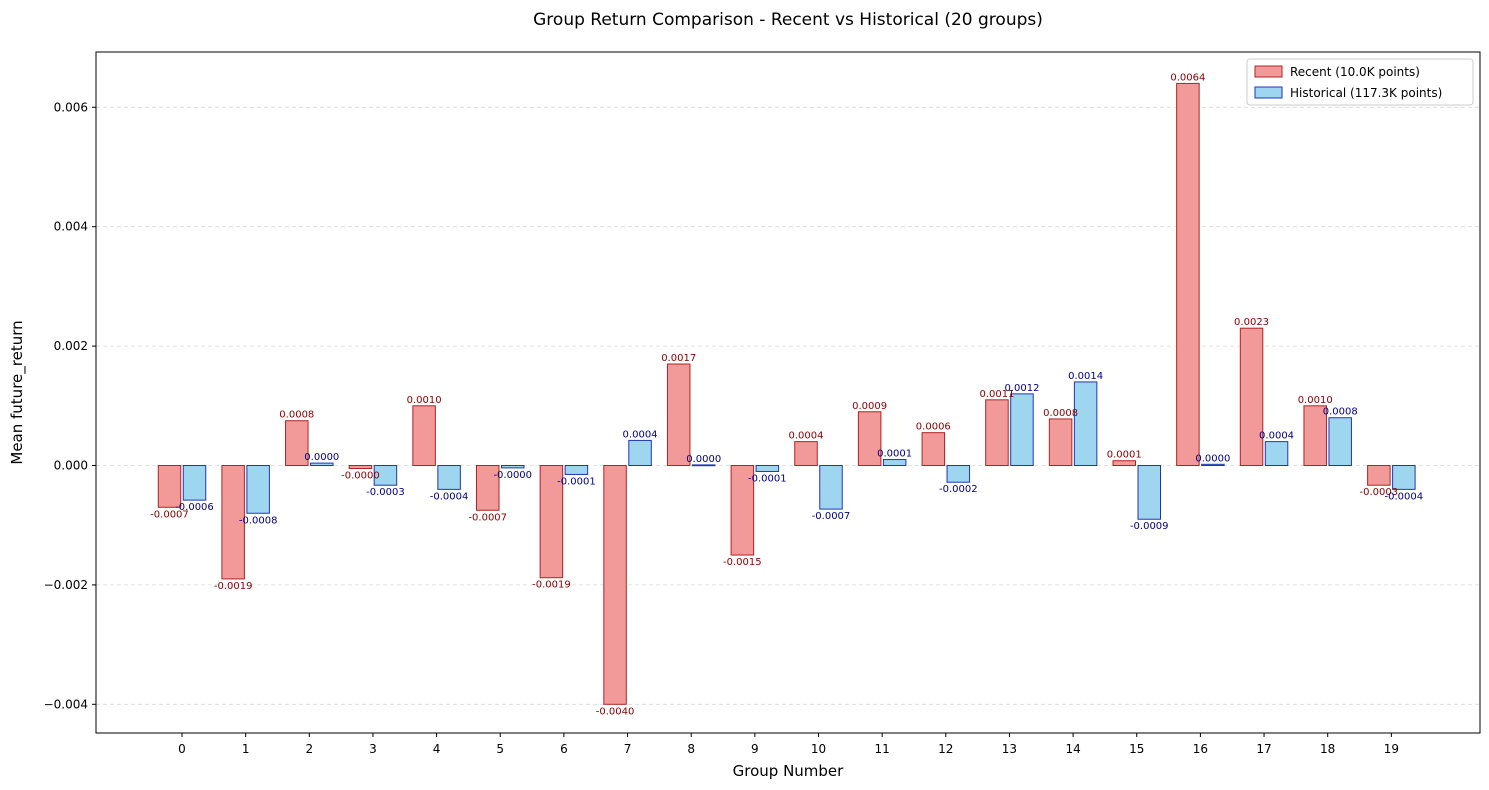 This screenshot has height=790, width=1489. I want to click on x-tick-label: 8, so click(691, 749).